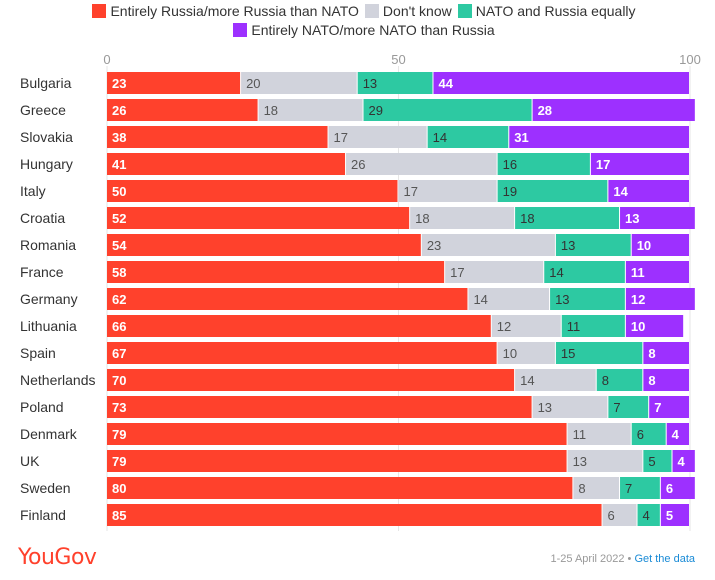 The height and width of the screenshot is (580, 715). What do you see at coordinates (521, 137) in the screenshot?
I see `data-label: 31` at bounding box center [521, 137].